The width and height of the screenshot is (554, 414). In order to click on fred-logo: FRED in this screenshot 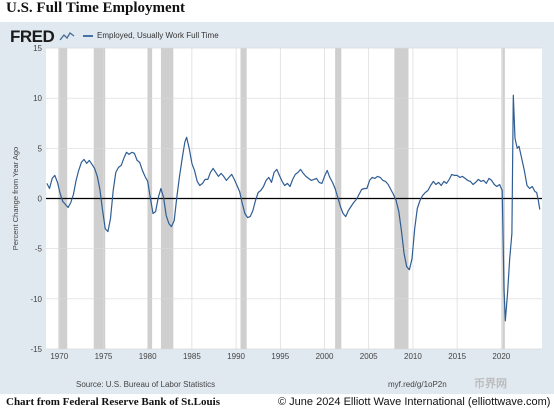, I will do `click(32, 36)`.